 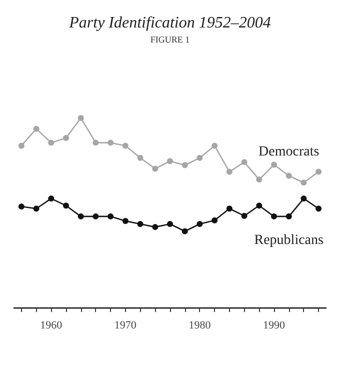 I want to click on x-tick-label: 1960, so click(x=51, y=326).